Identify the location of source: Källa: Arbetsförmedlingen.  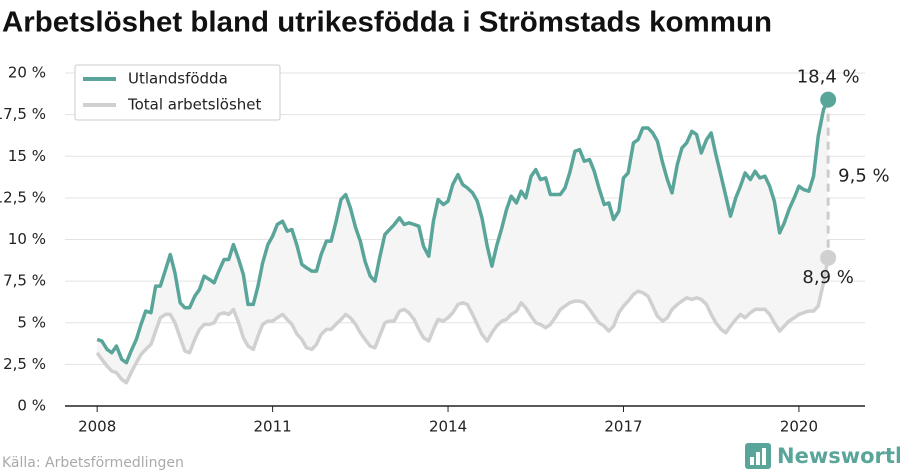
(93, 463).